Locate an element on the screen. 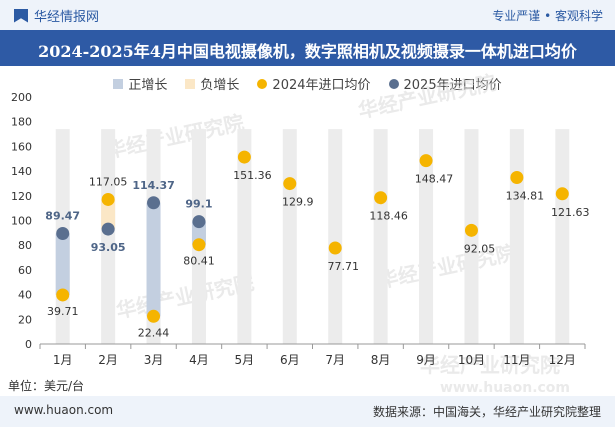 The image size is (615, 427). chart-legend: 正增长 负增长 2024年进口均价 2025年进口均价 is located at coordinates (307, 83).